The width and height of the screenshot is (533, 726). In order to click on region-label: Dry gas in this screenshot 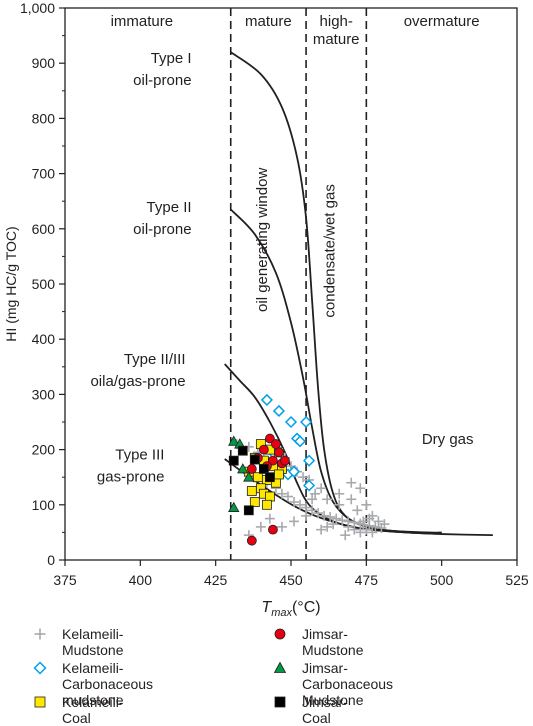, I will do `click(448, 439)`.